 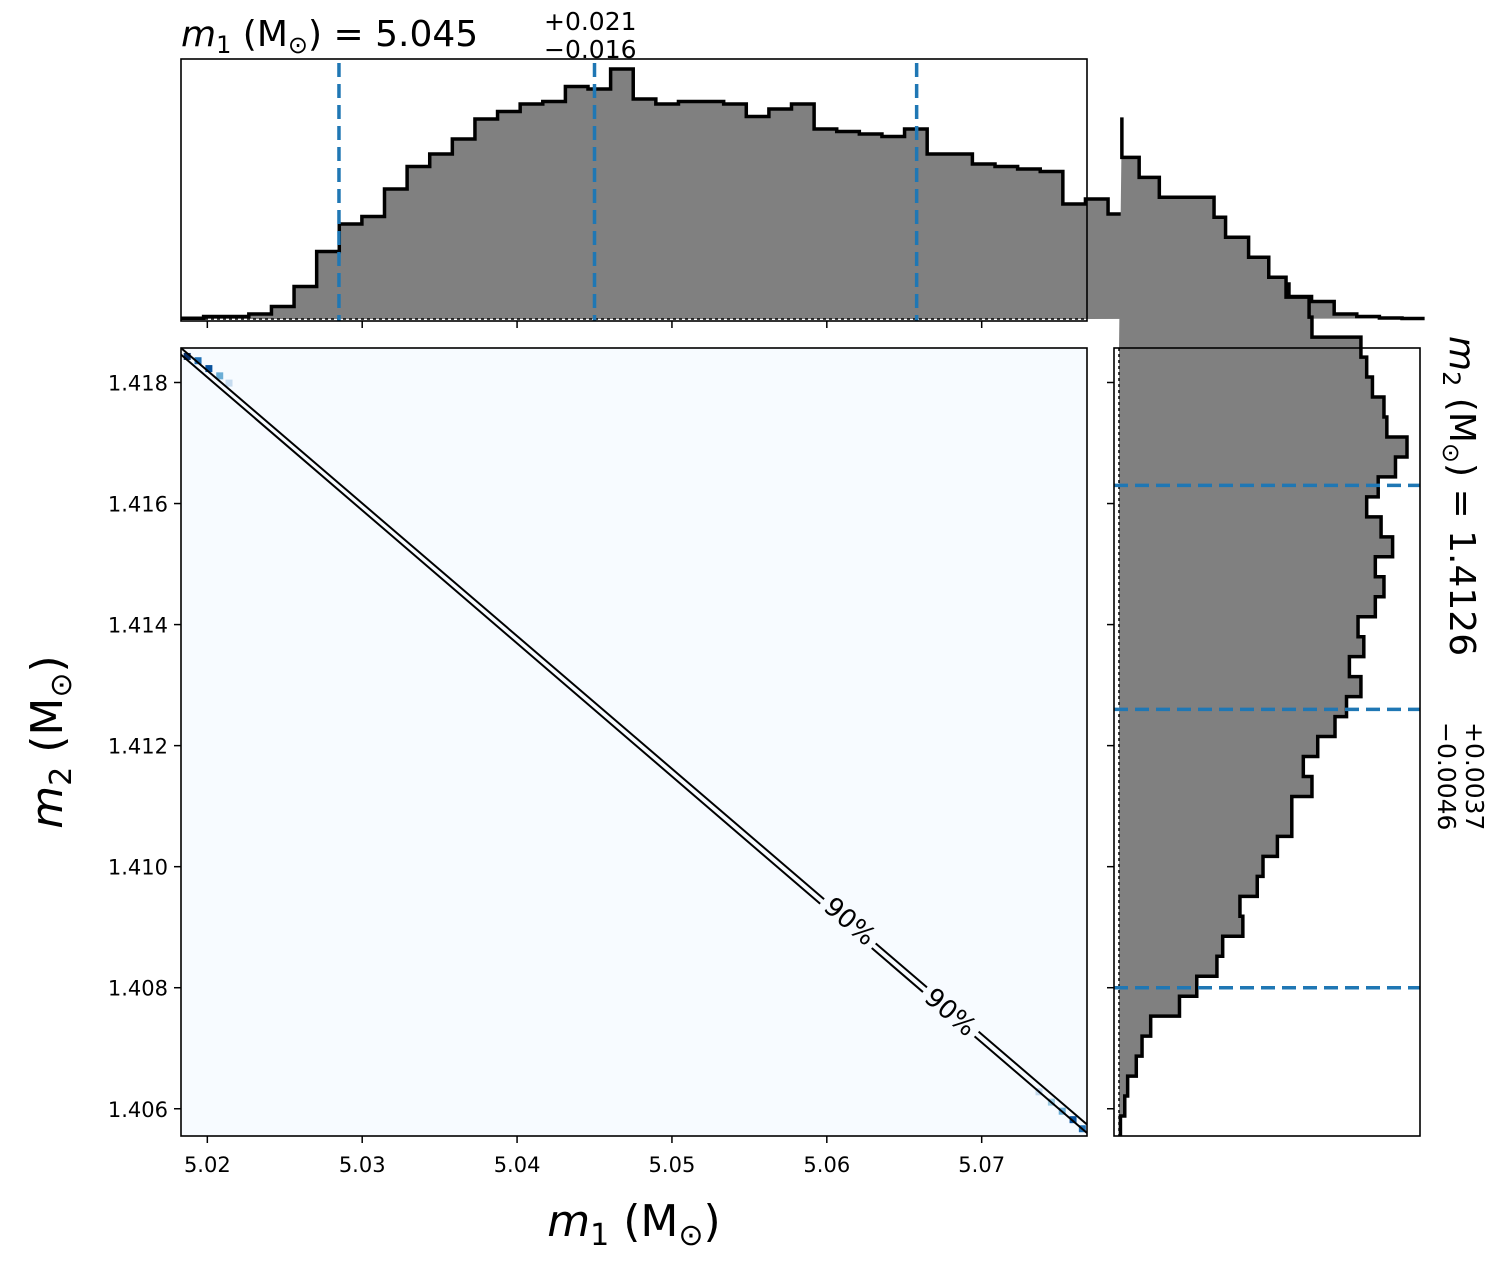 I want to click on joint-y-ticks: 1.406 1.408 1.410 1.412 1.414 1.416 1.418, so click(x=144, y=746).